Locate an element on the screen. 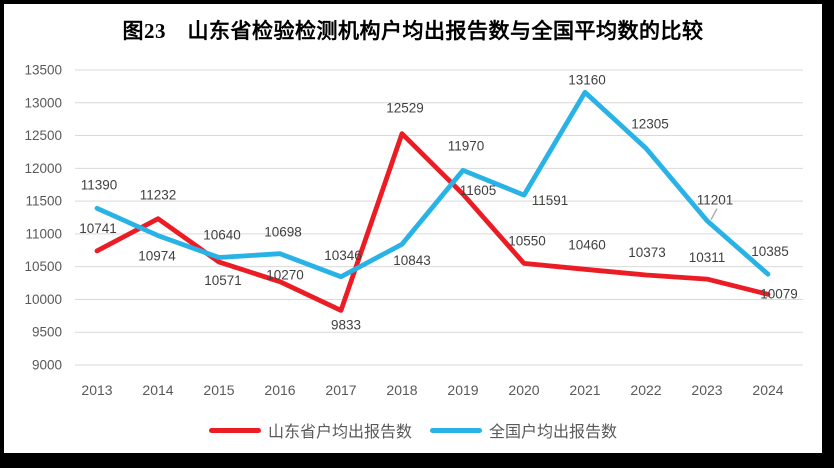 The height and width of the screenshot is (468, 834). data-label-national-2024: 10385 is located at coordinates (770, 251).